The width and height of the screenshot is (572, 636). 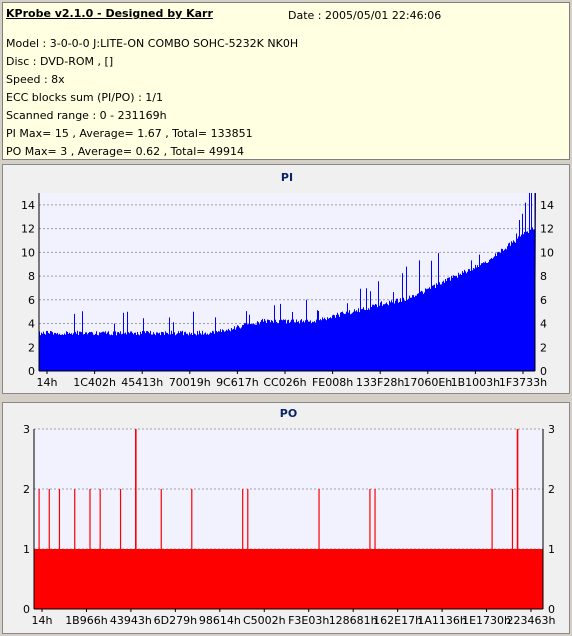 I want to click on po-x-tick-label: 6D279h, so click(x=175, y=620).